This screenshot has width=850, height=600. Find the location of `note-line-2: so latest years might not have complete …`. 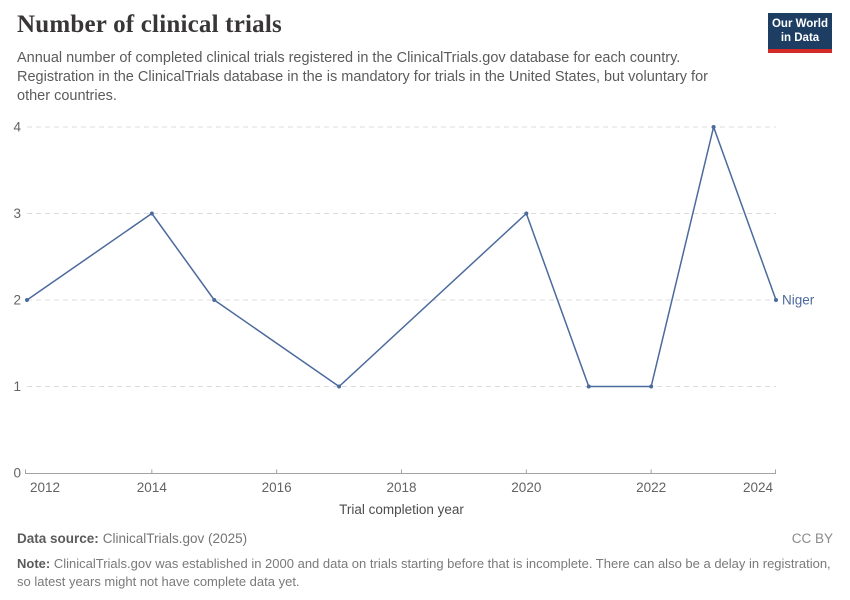

note-line-2: so latest years might not have complete … is located at coordinates (158, 581).